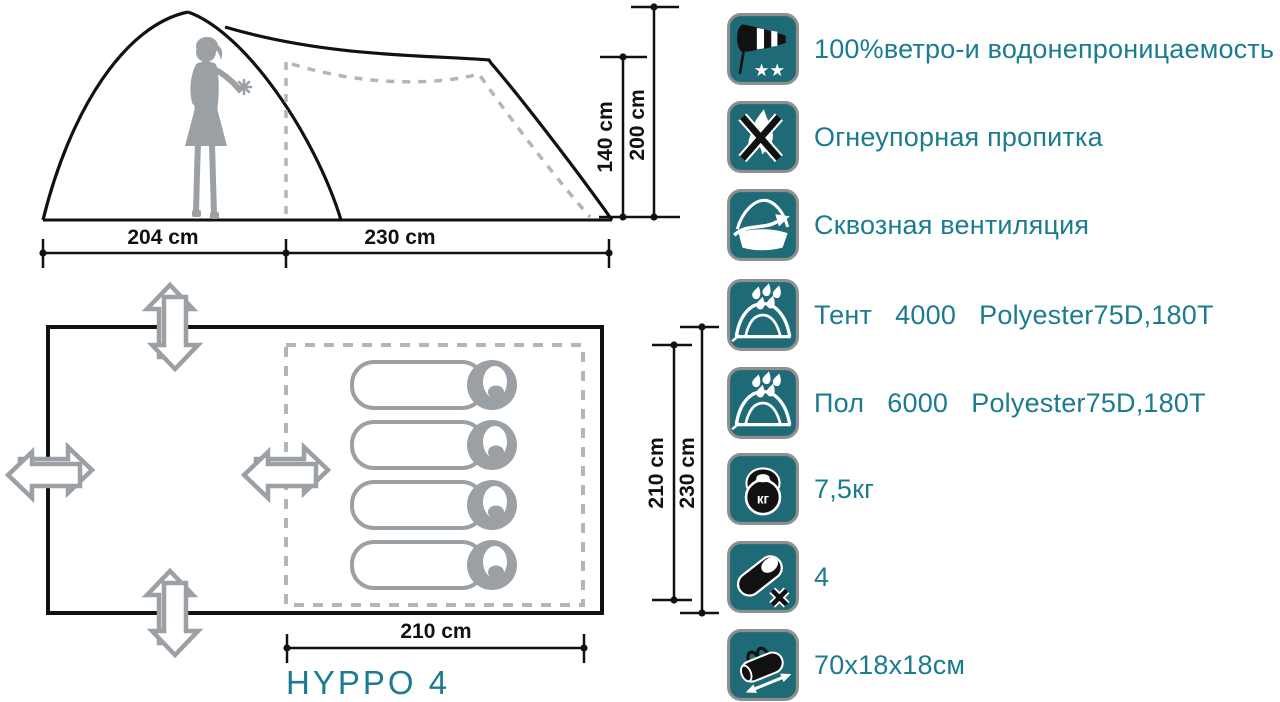 This screenshot has height=702, width=1280. What do you see at coordinates (763, 403) in the screenshot?
I see `rain-protection-floor-icon` at bounding box center [763, 403].